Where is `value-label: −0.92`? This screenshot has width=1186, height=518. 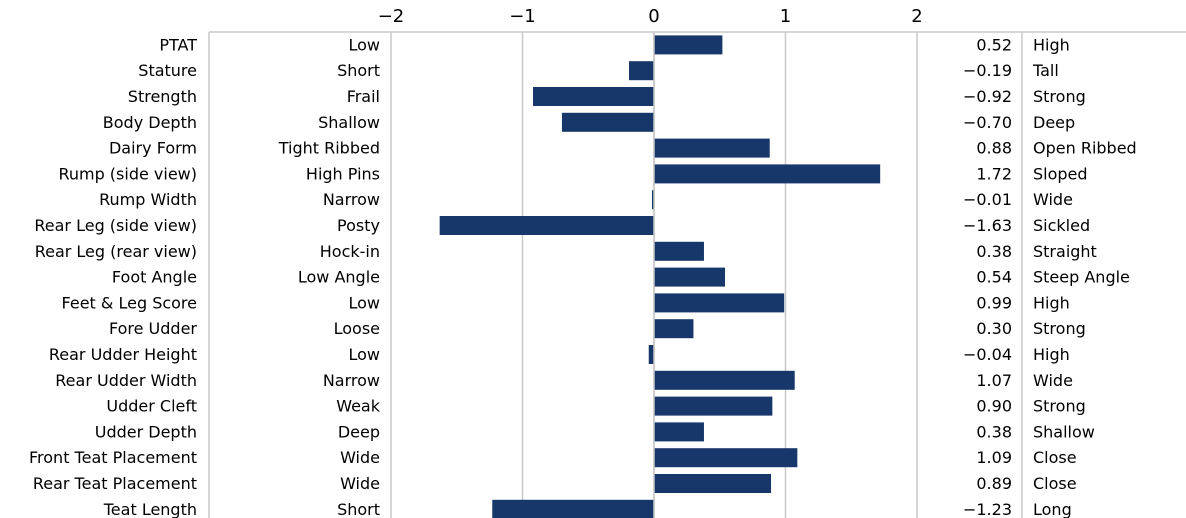
value-label: −0.92 is located at coordinates (987, 96).